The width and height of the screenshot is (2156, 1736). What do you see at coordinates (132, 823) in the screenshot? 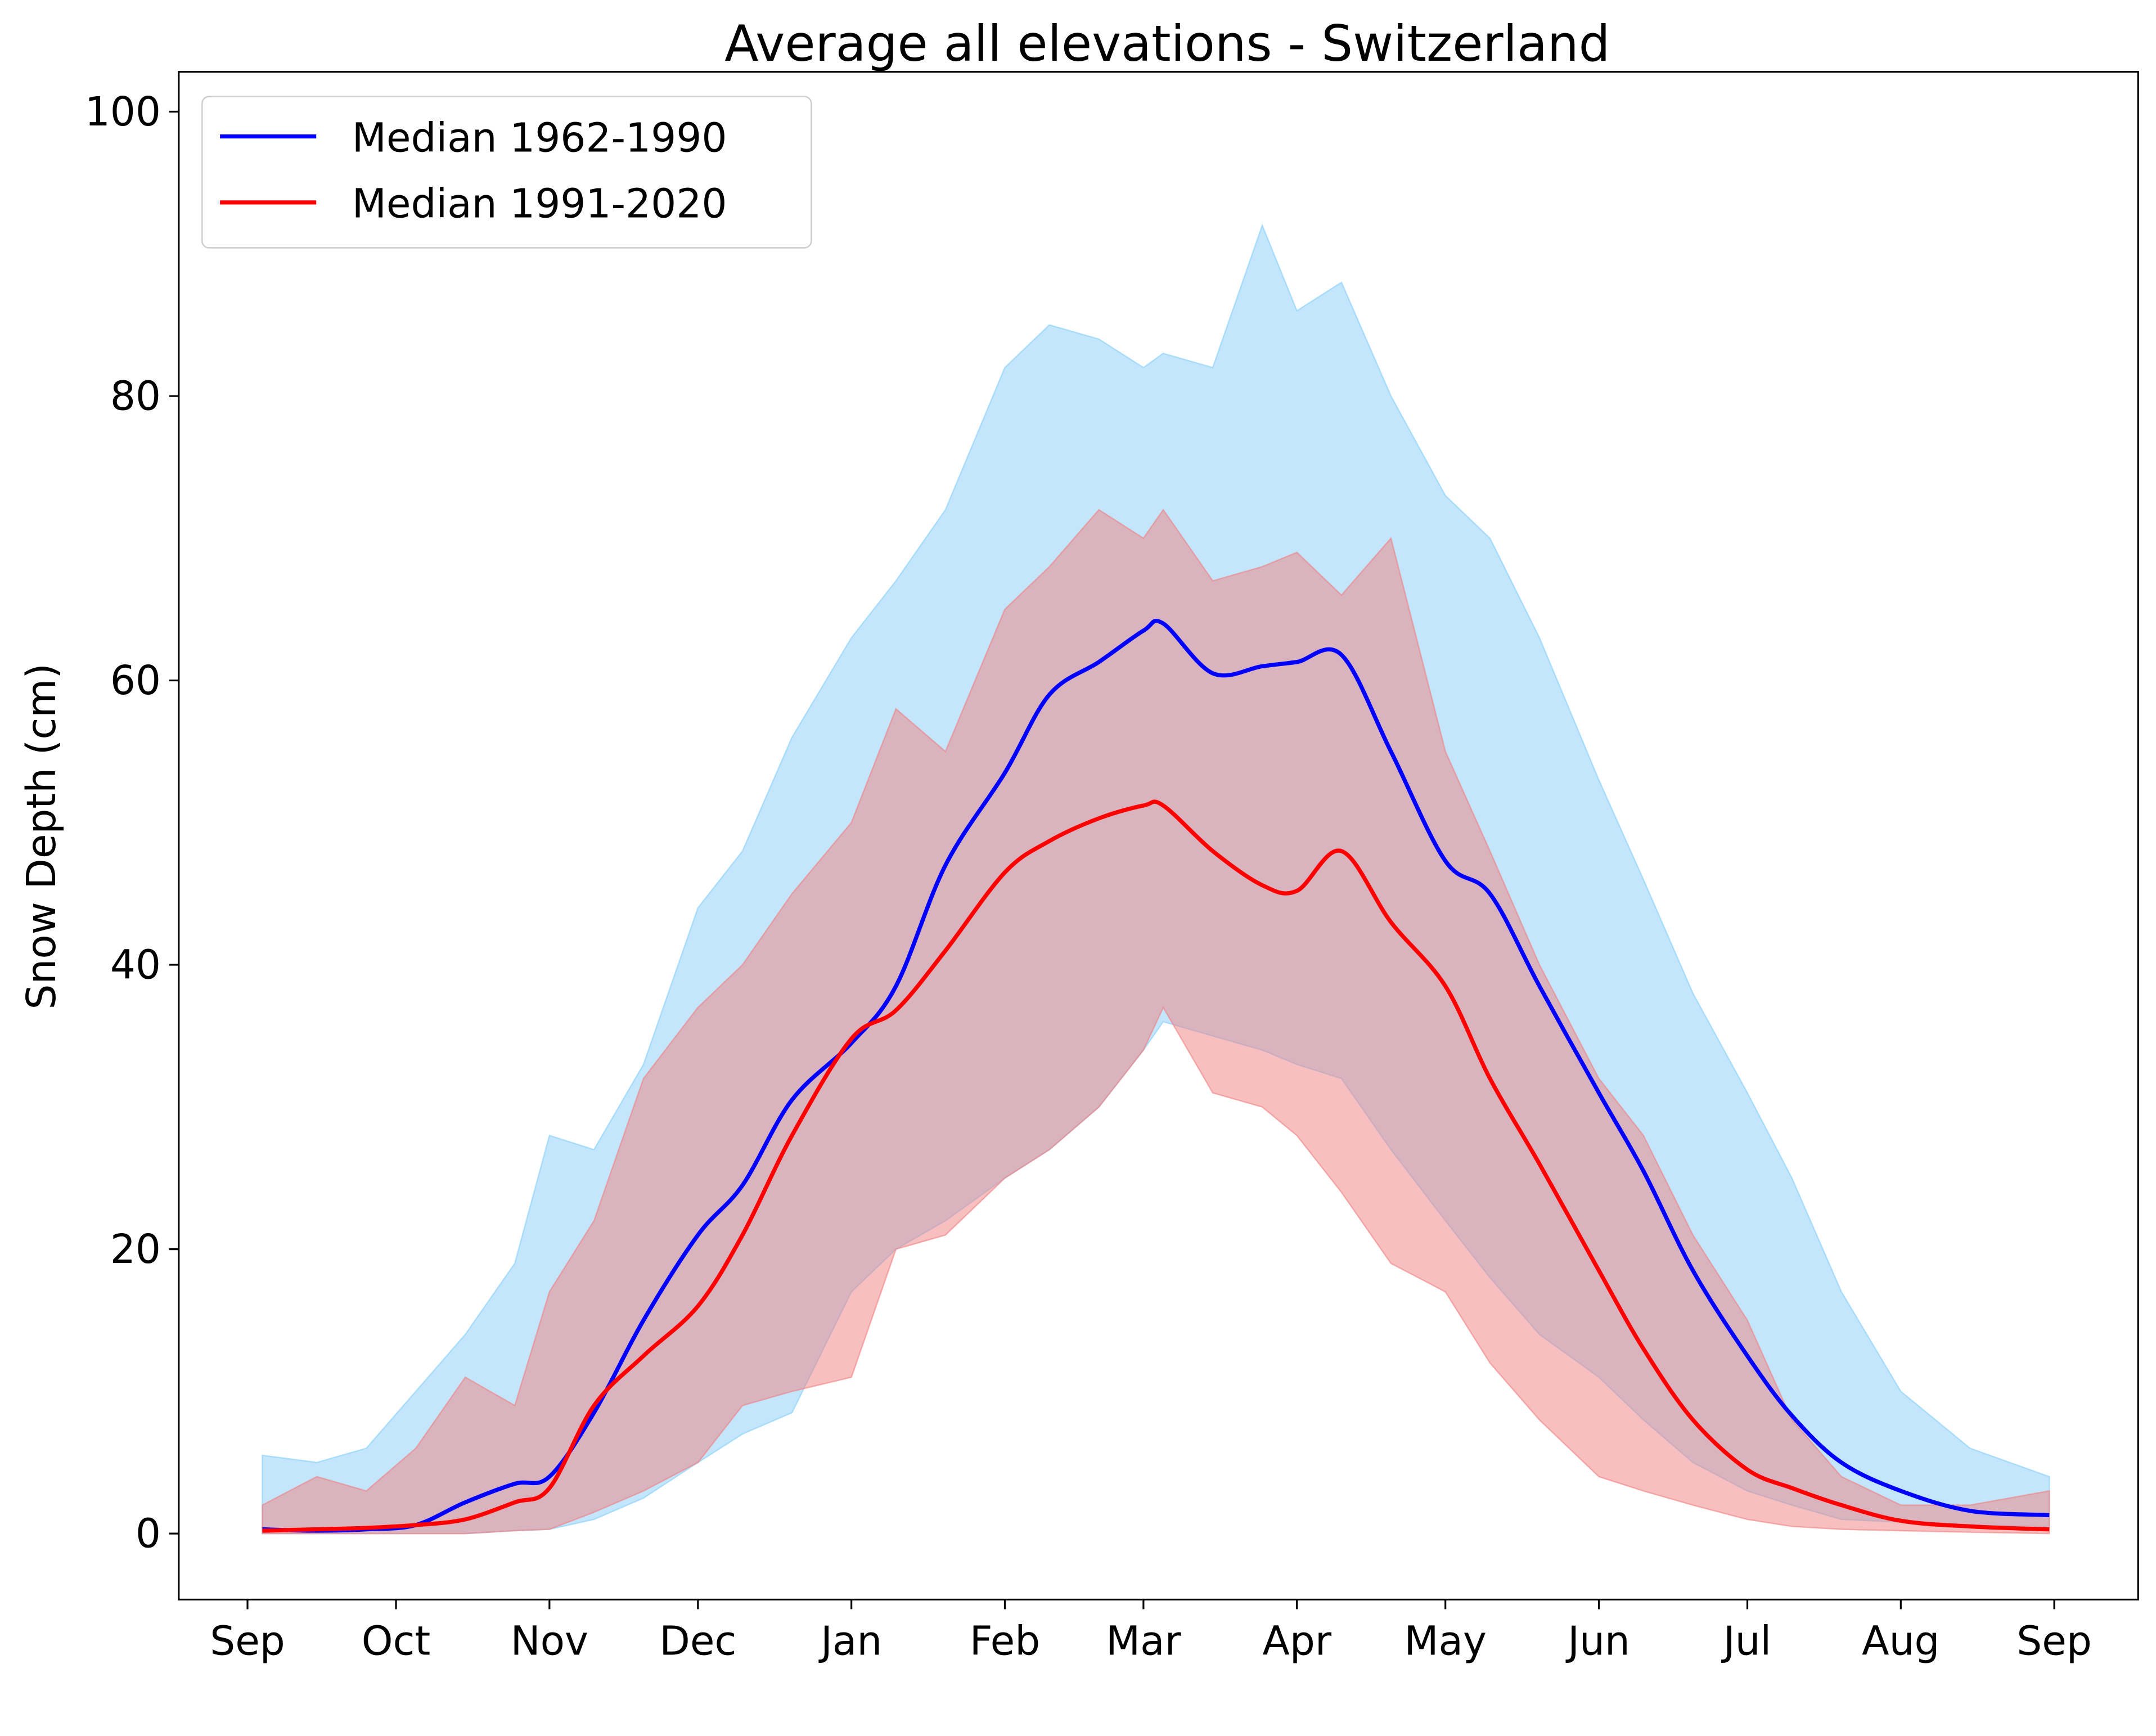
I see `y-axis: 0 20 40 60 80 100` at bounding box center [132, 823].